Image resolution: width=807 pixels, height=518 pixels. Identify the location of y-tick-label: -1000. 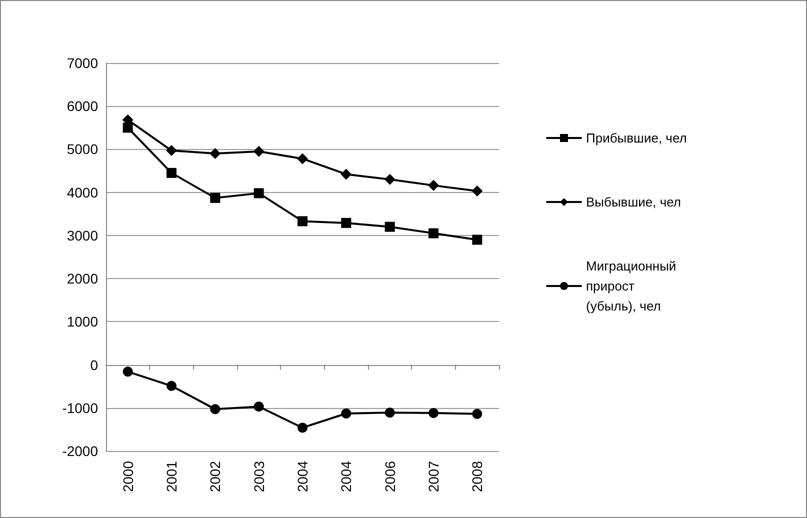
(80, 408).